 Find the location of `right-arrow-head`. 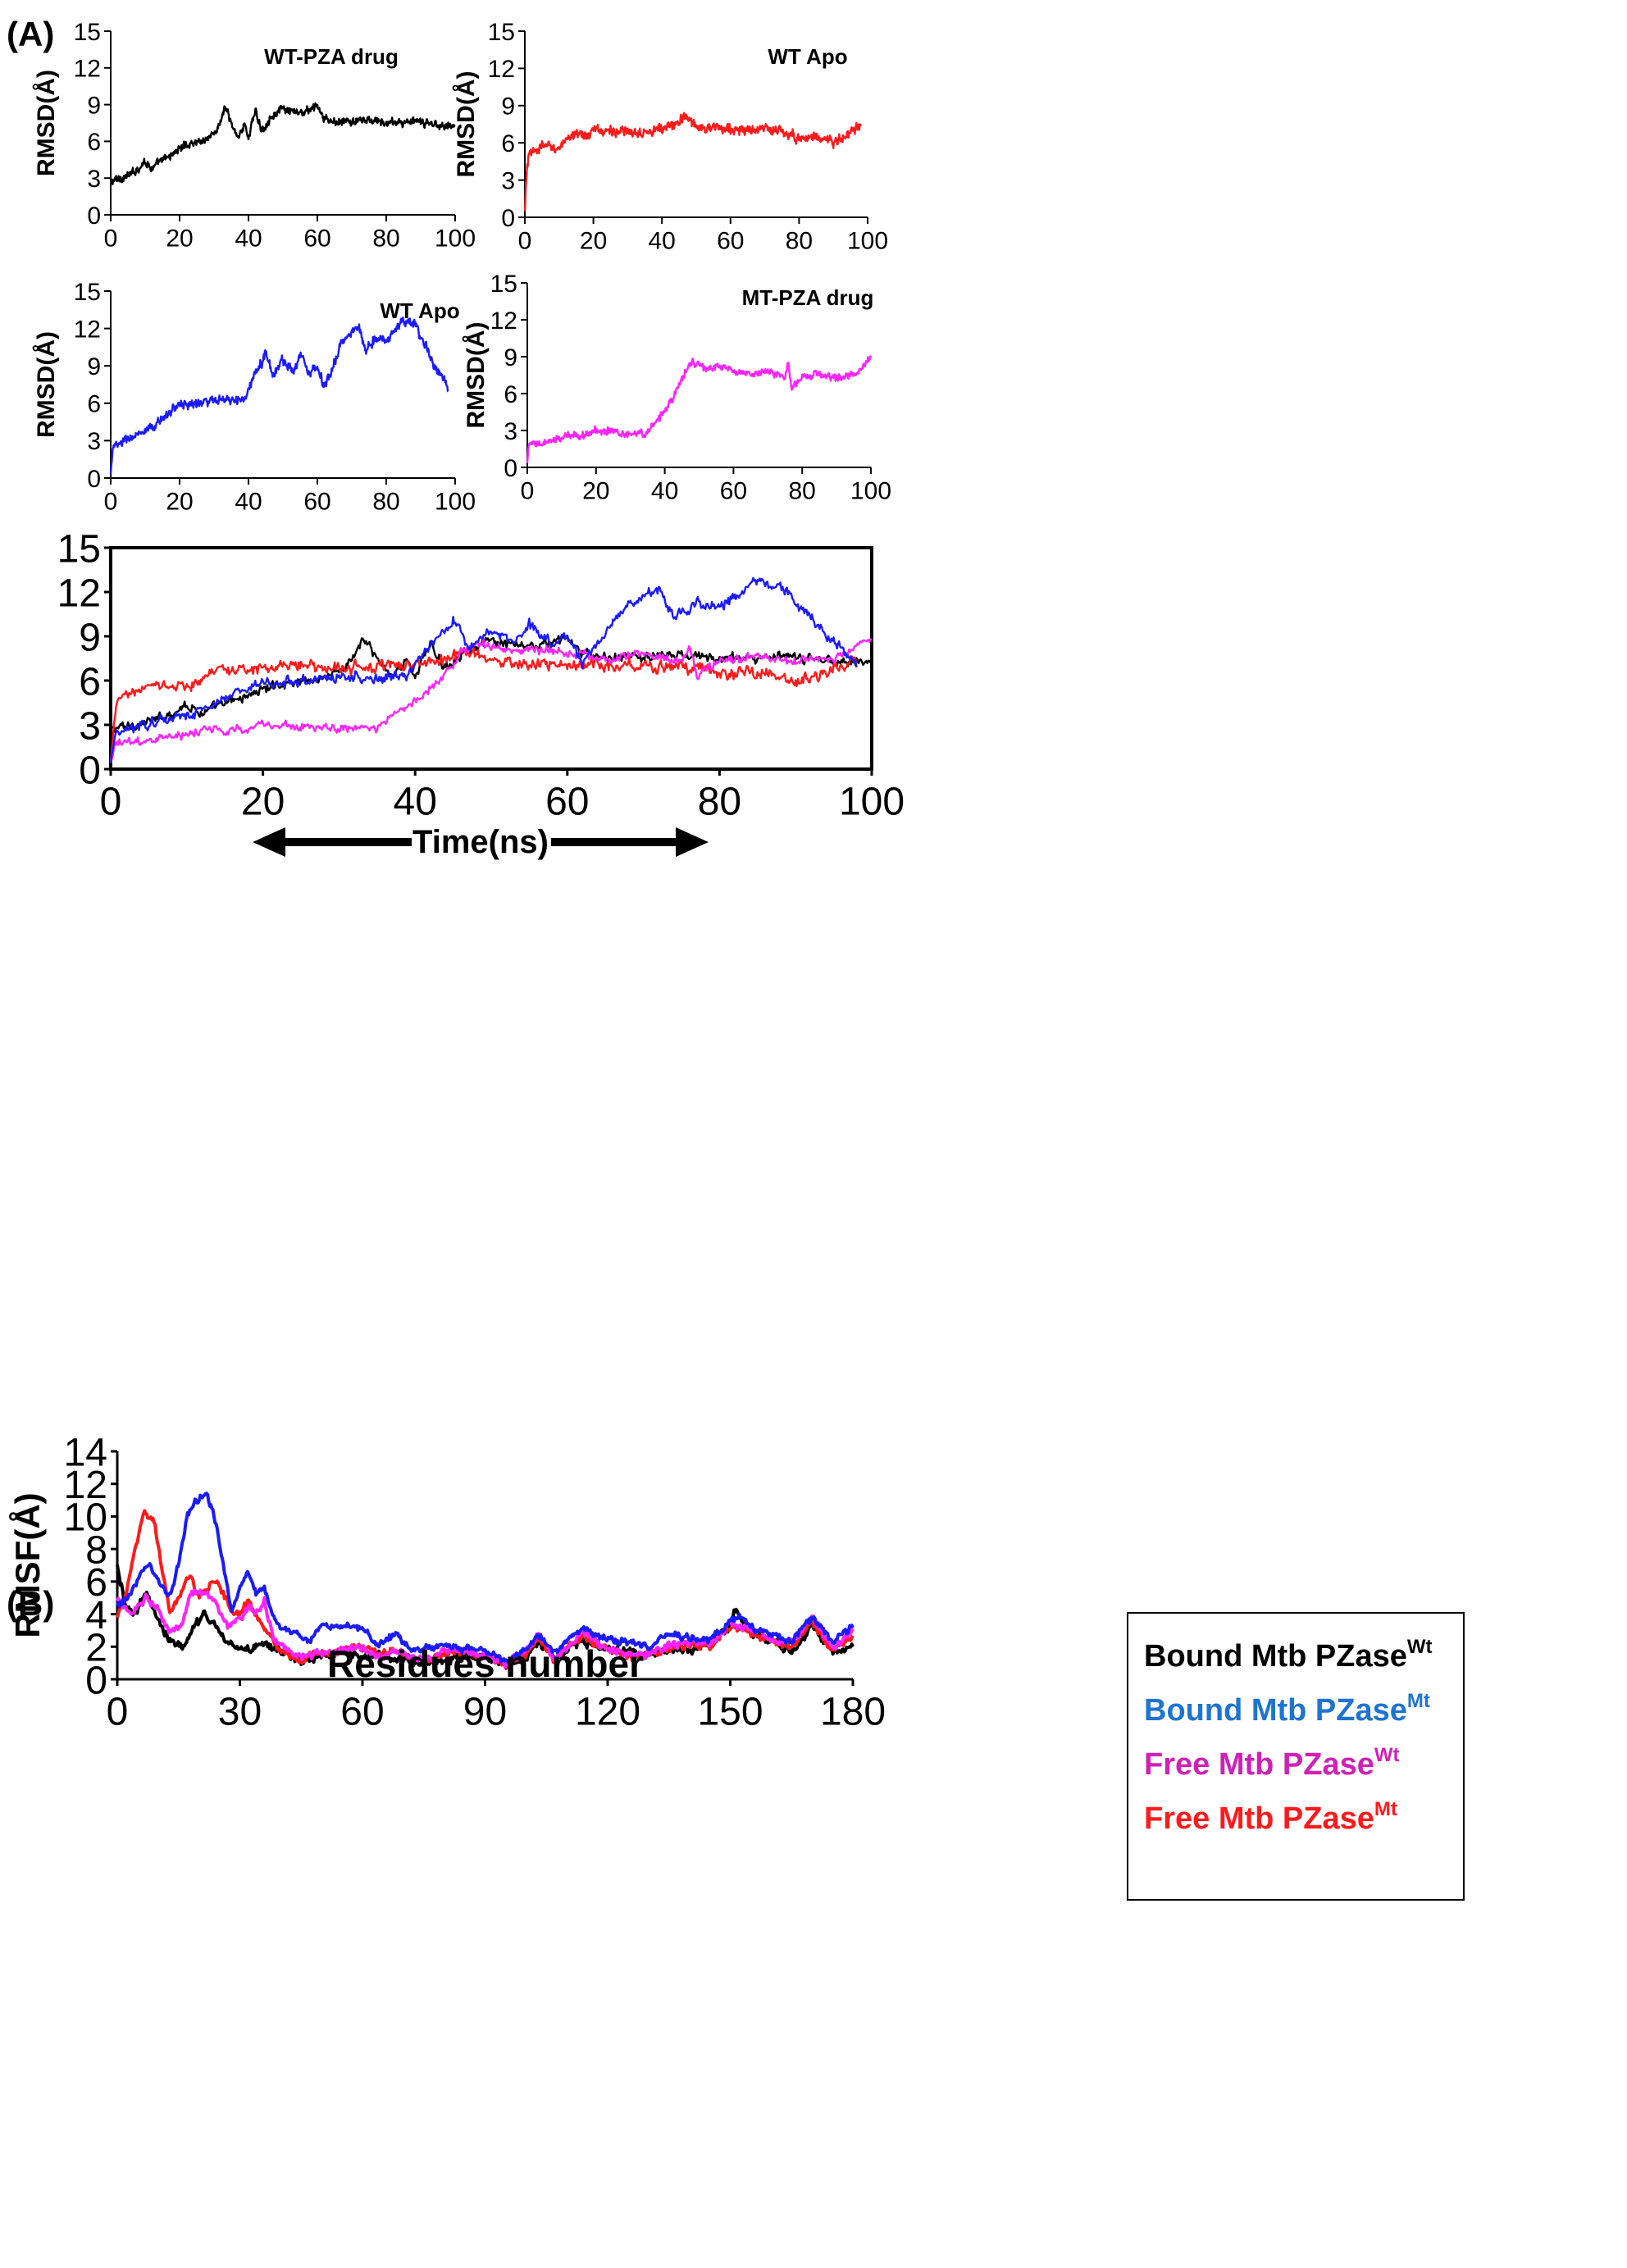

right-arrow-head is located at coordinates (692, 842).